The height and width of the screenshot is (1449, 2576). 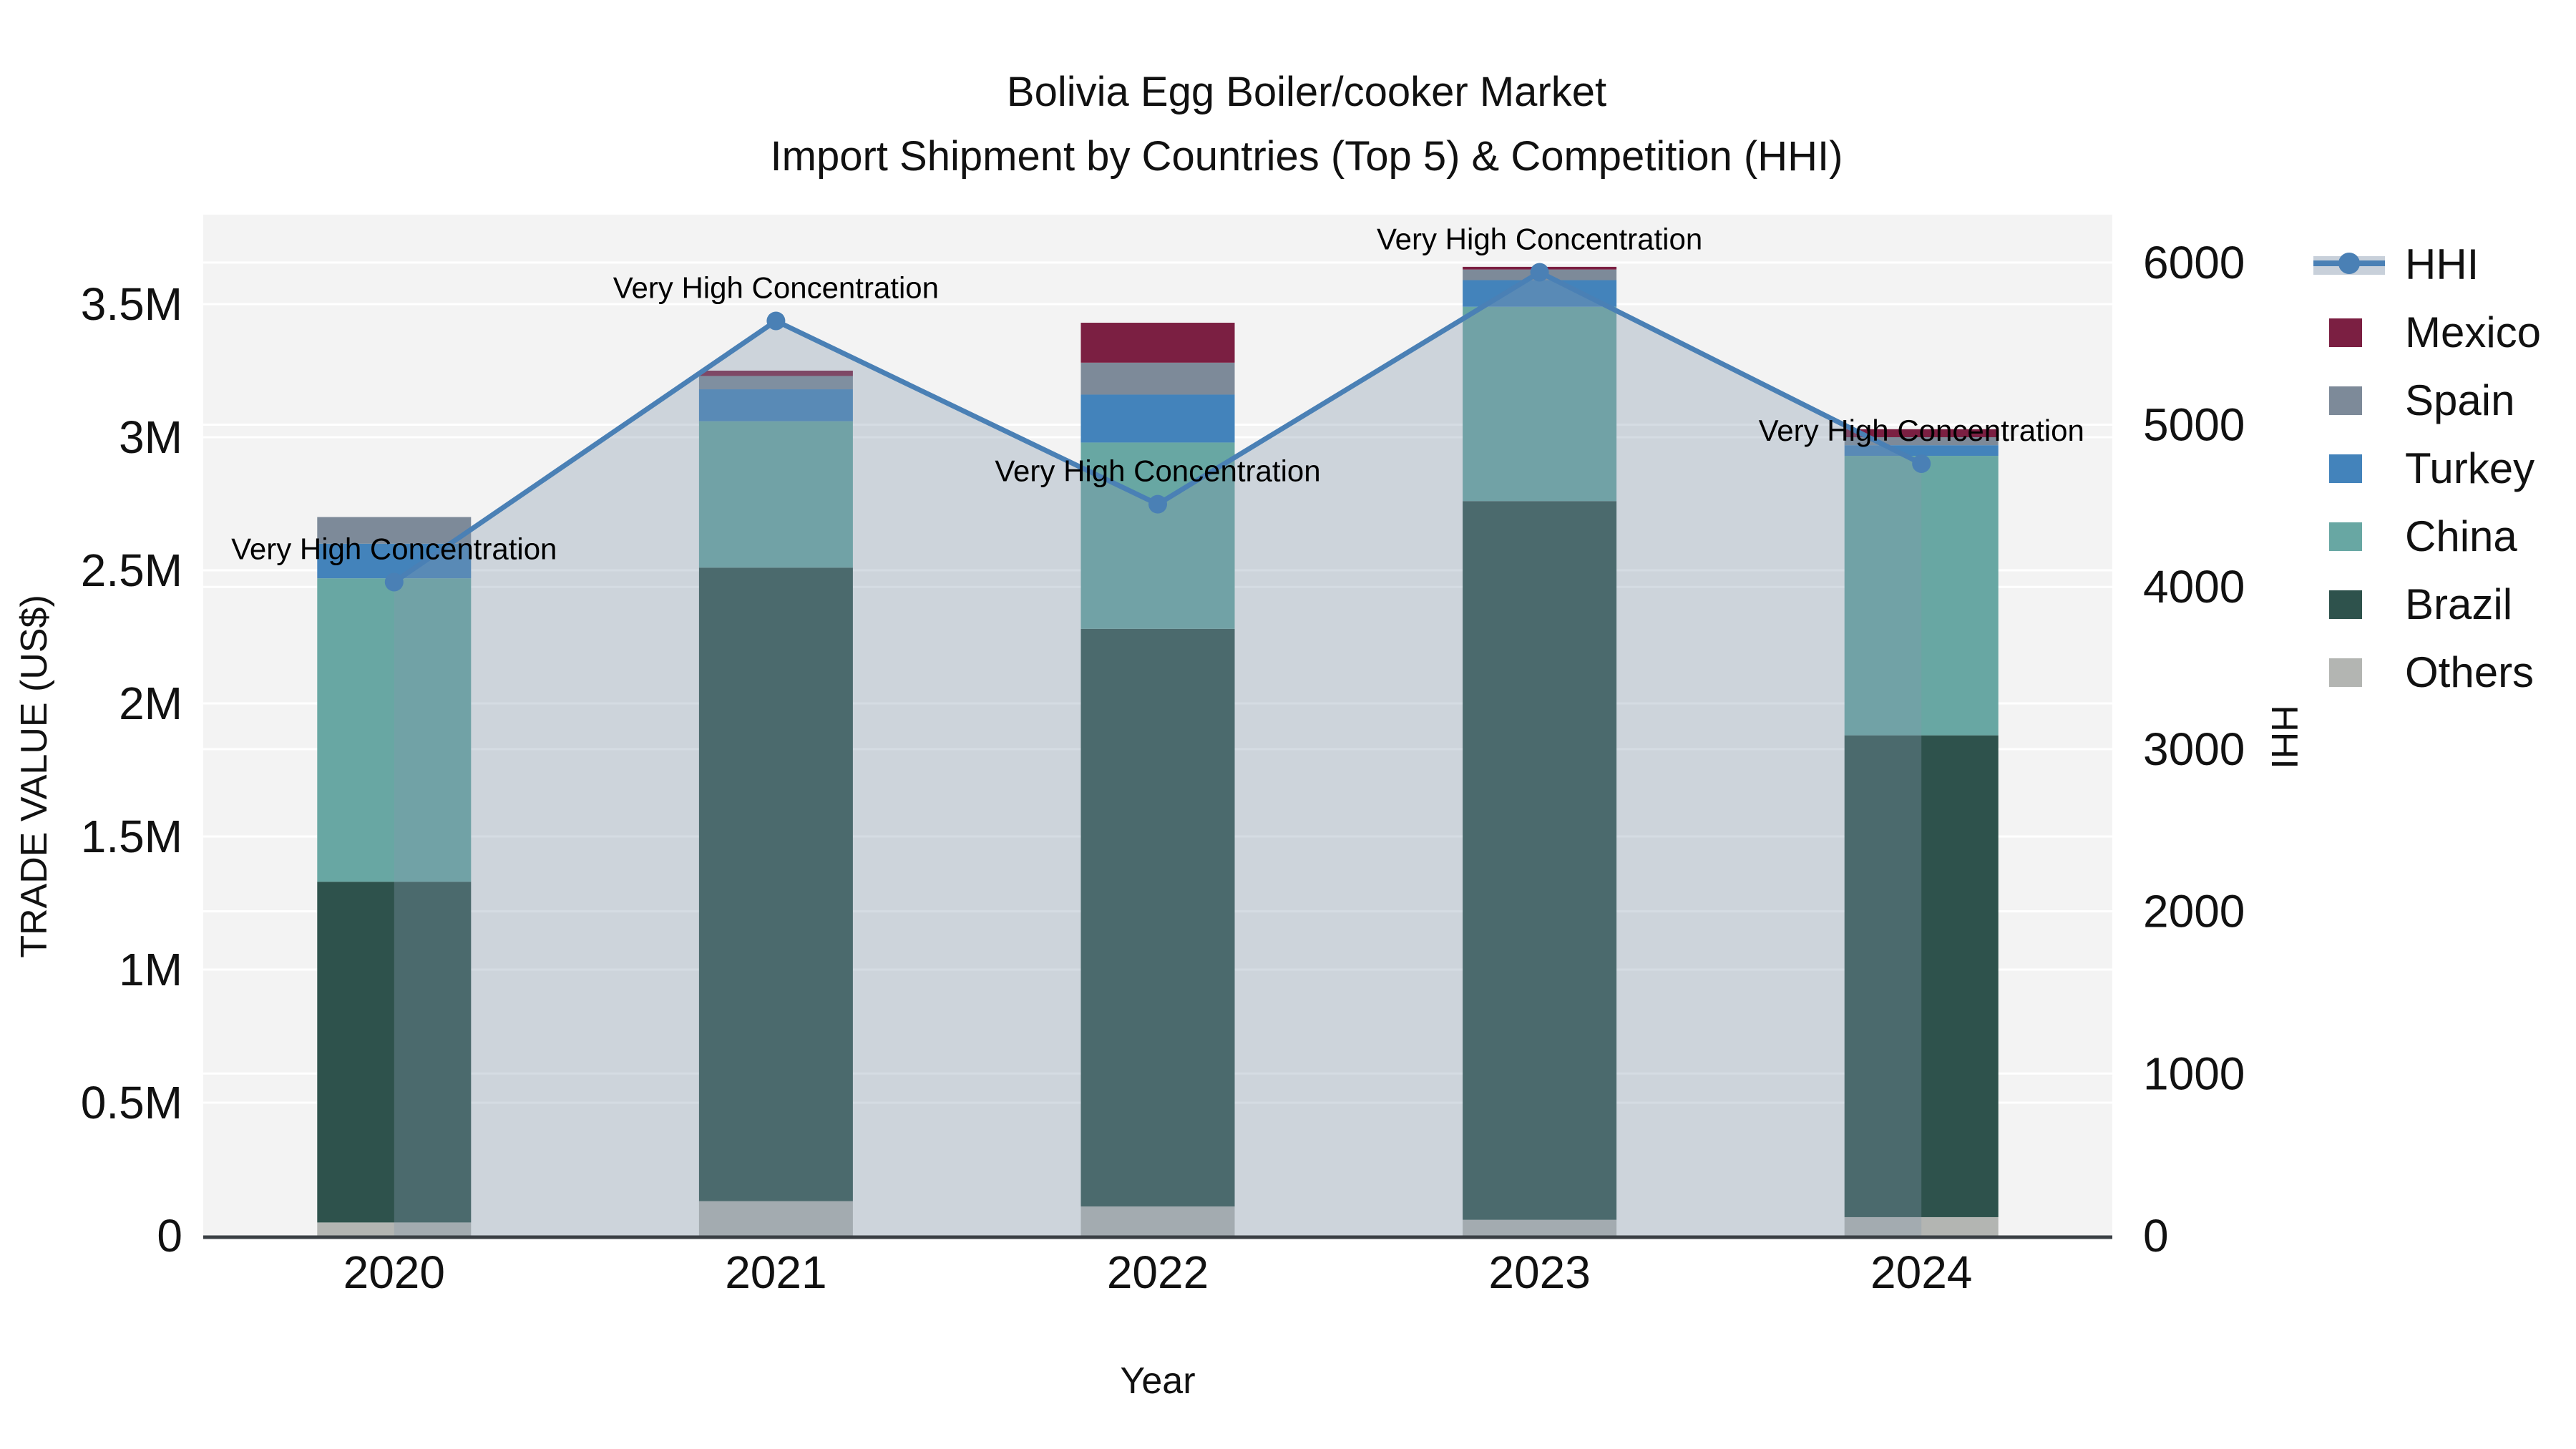 What do you see at coordinates (1157, 343) in the screenshot?
I see `bar-segment-mexico-2022` at bounding box center [1157, 343].